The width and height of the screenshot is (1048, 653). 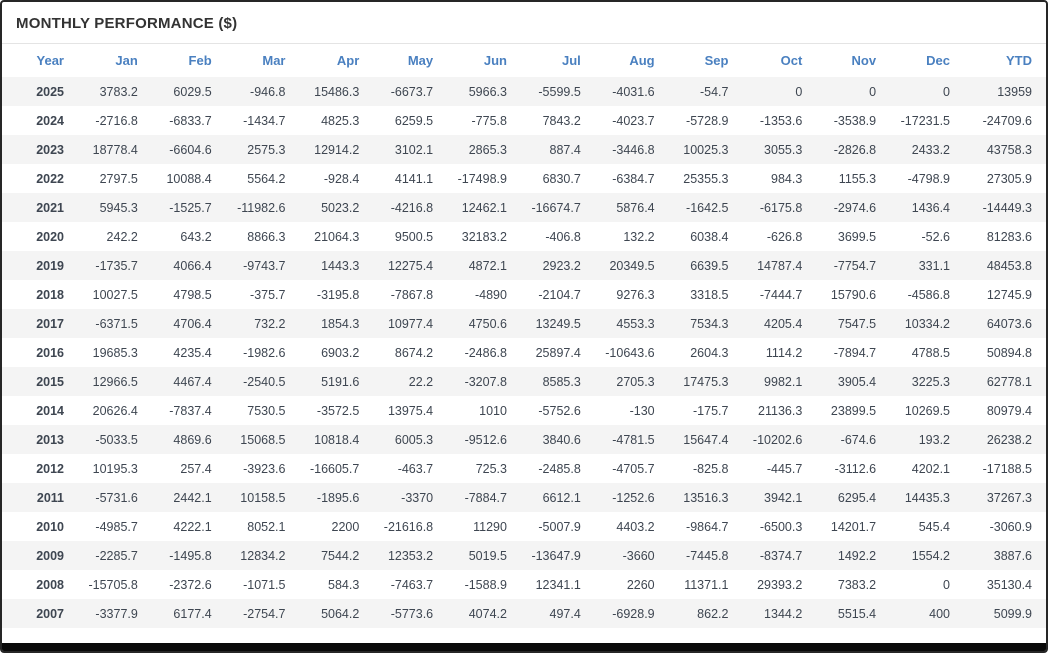 What do you see at coordinates (638, 555) in the screenshot?
I see `value-cell: -3660` at bounding box center [638, 555].